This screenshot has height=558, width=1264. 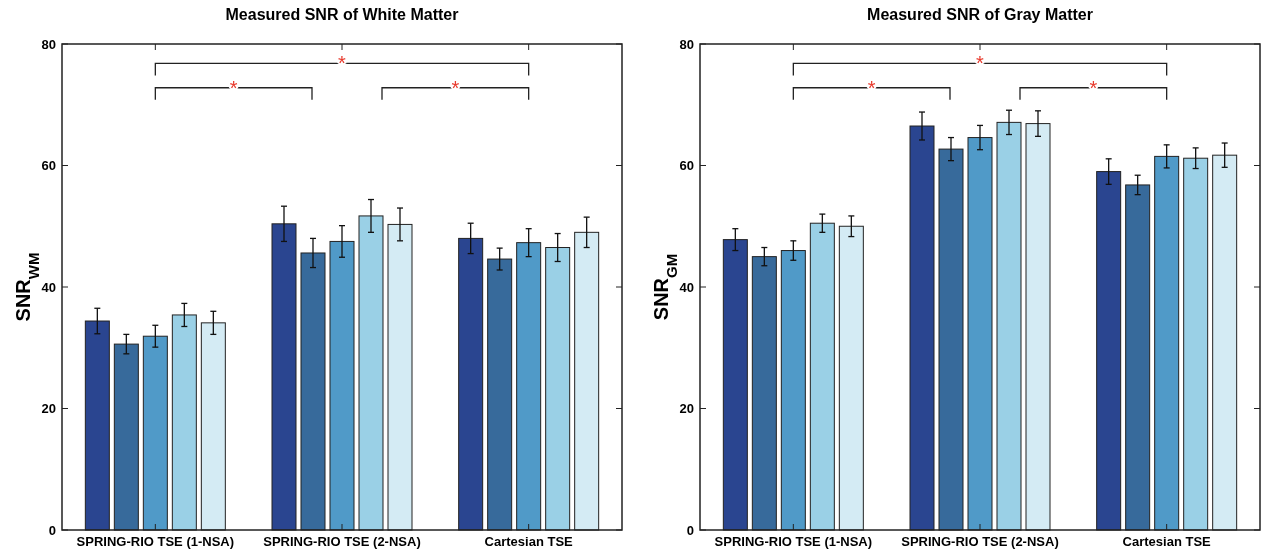 I want to click on chart-title: Measured SNR of White Matter, so click(x=342, y=14).